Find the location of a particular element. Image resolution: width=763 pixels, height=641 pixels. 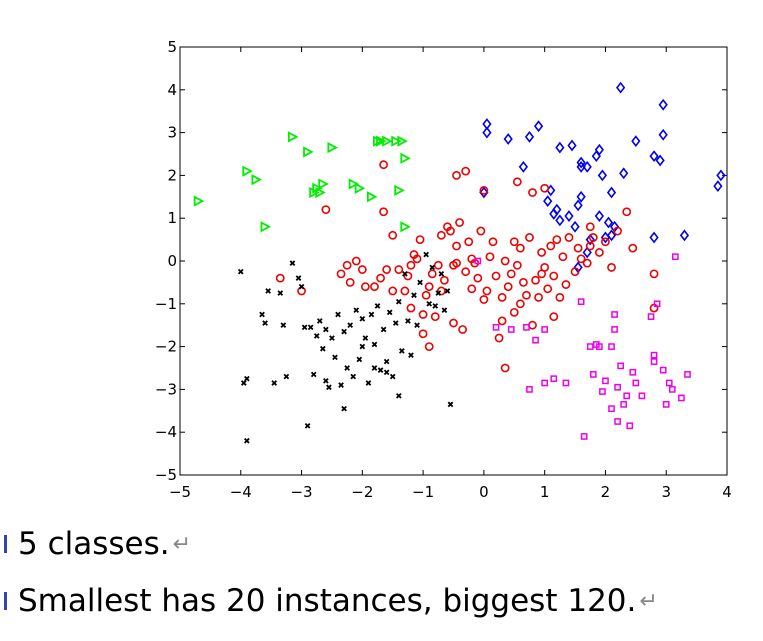

x-tick-label: −4 is located at coordinates (241, 491).